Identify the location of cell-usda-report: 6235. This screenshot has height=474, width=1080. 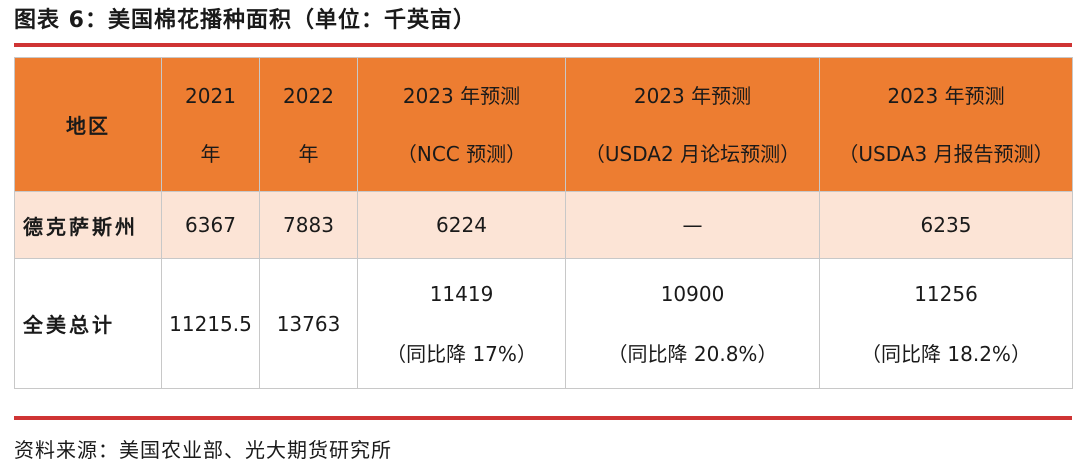
(946, 225).